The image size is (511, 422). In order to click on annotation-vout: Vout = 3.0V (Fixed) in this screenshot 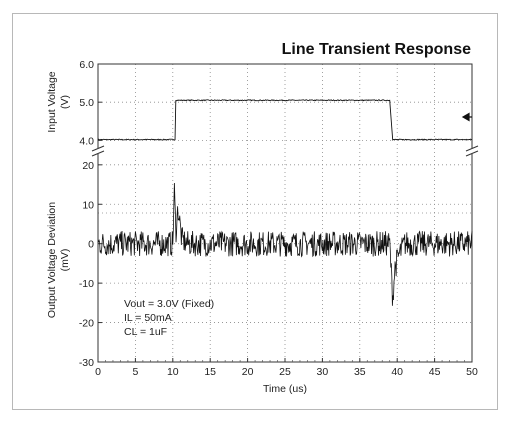, I will do `click(169, 304)`.